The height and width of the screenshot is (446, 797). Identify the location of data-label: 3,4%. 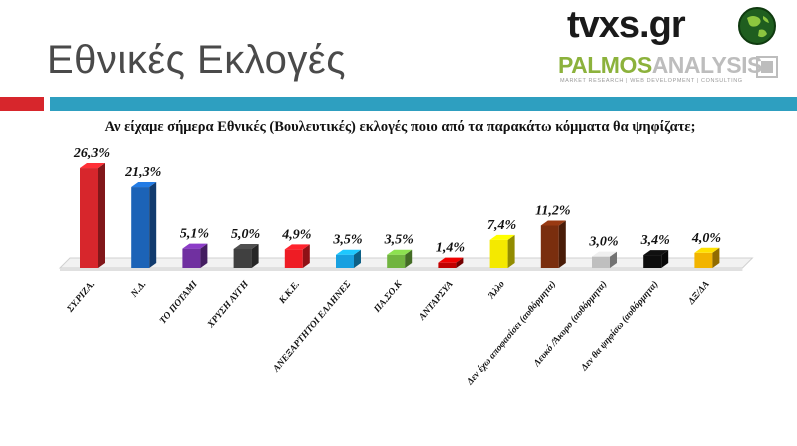
(655, 240).